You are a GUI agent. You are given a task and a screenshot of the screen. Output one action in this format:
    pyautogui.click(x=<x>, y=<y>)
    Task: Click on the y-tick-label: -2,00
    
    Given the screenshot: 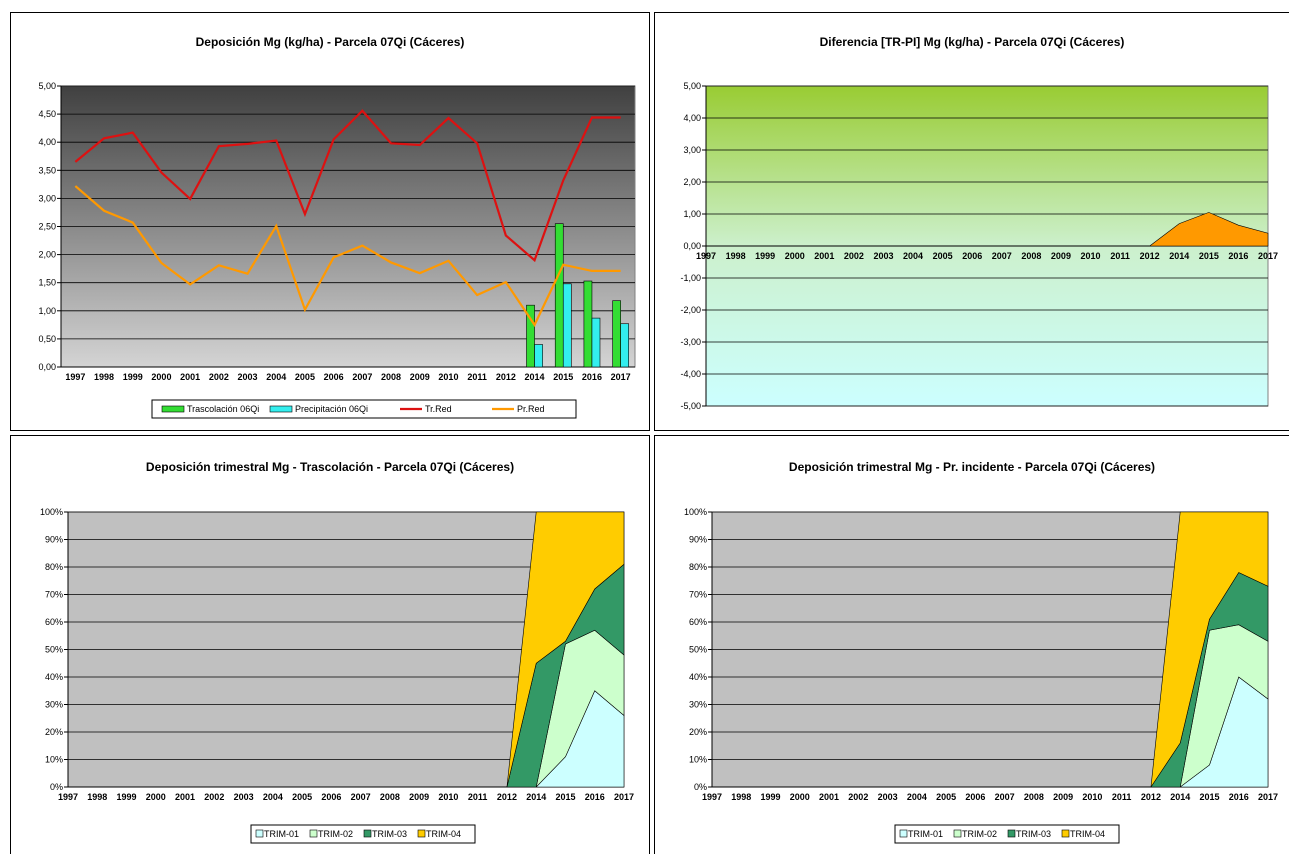 What is the action you would take?
    pyautogui.click(x=690, y=310)
    